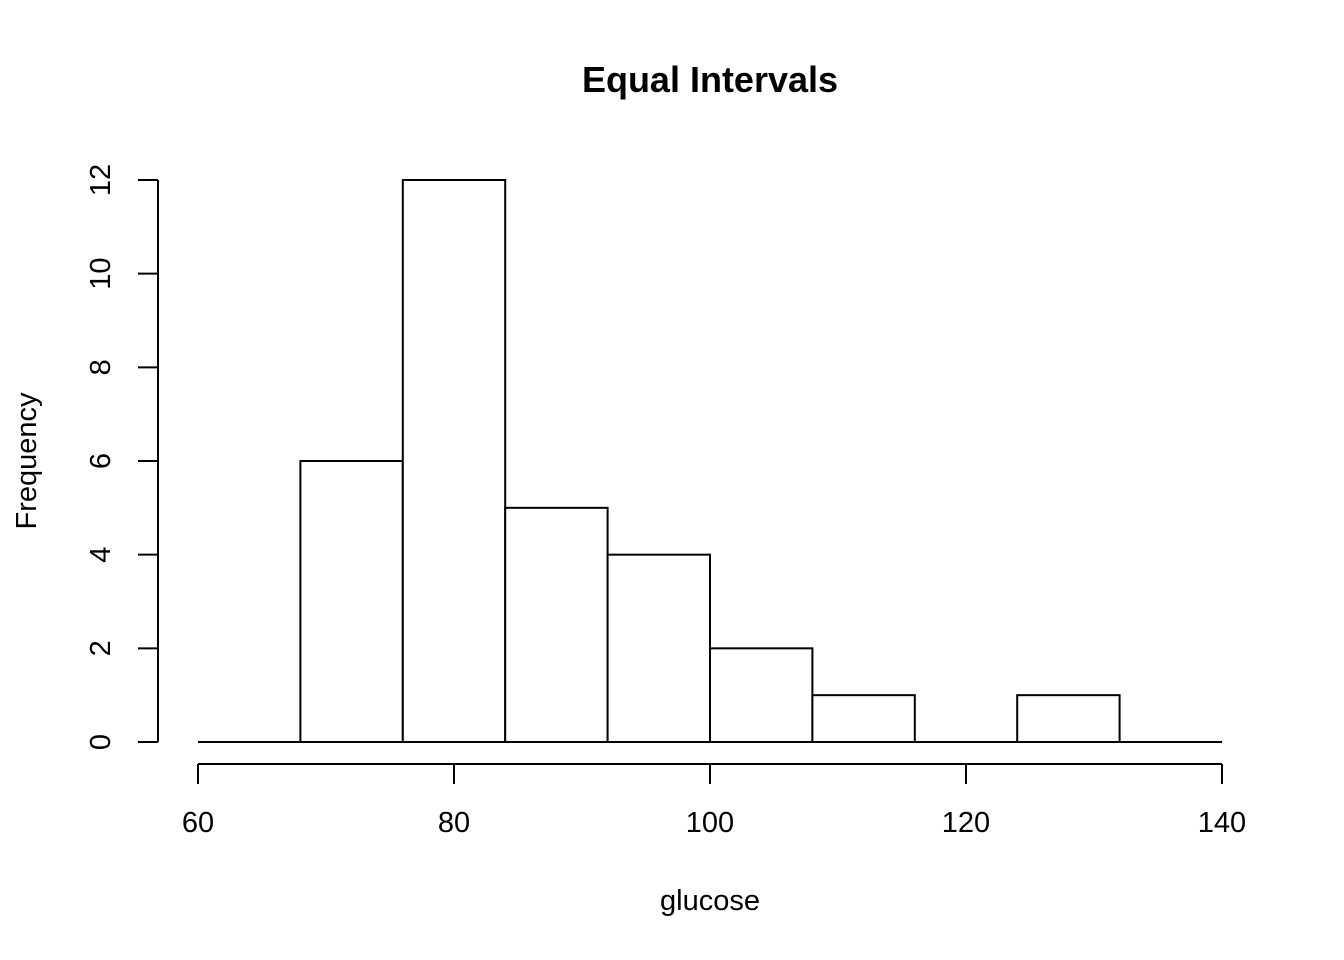 The width and height of the screenshot is (1344, 960). What do you see at coordinates (122, 457) in the screenshot?
I see `y-axis: 0 2 4 6 8 10 12` at bounding box center [122, 457].